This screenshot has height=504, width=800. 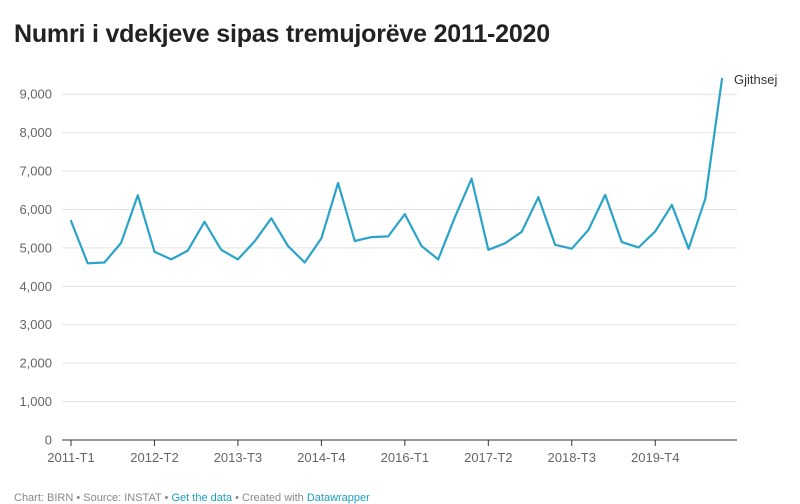 What do you see at coordinates (35, 247) in the screenshot?
I see `y-tick-label: 5,000` at bounding box center [35, 247].